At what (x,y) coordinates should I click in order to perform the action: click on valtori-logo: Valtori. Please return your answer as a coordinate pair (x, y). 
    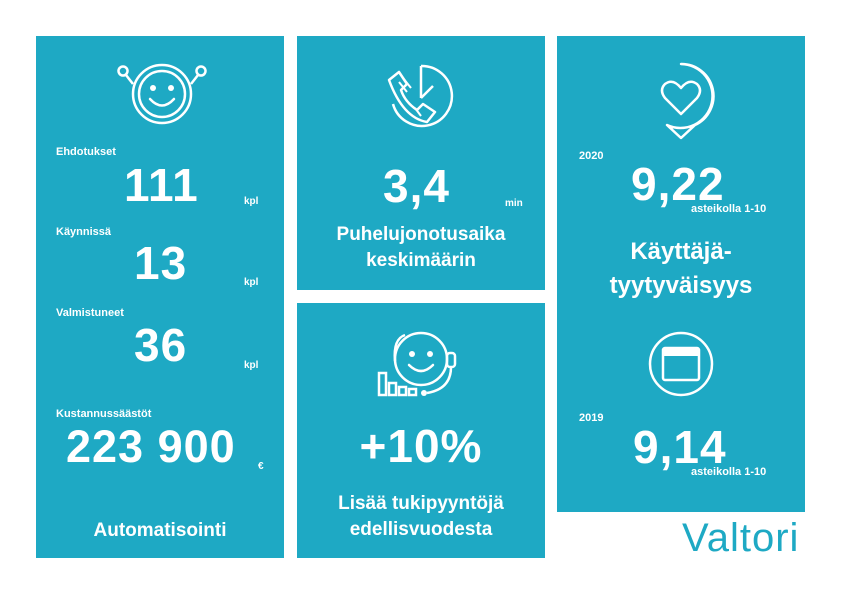
    Looking at the image, I should click on (741, 538).